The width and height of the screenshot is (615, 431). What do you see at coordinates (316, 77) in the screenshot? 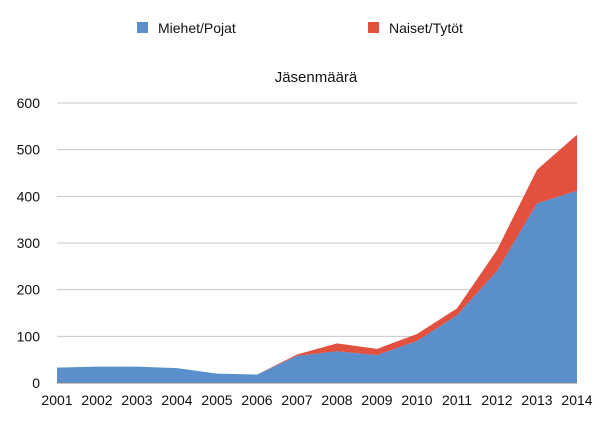
I see `chart-title: Jäsenmäärä` at bounding box center [316, 77].